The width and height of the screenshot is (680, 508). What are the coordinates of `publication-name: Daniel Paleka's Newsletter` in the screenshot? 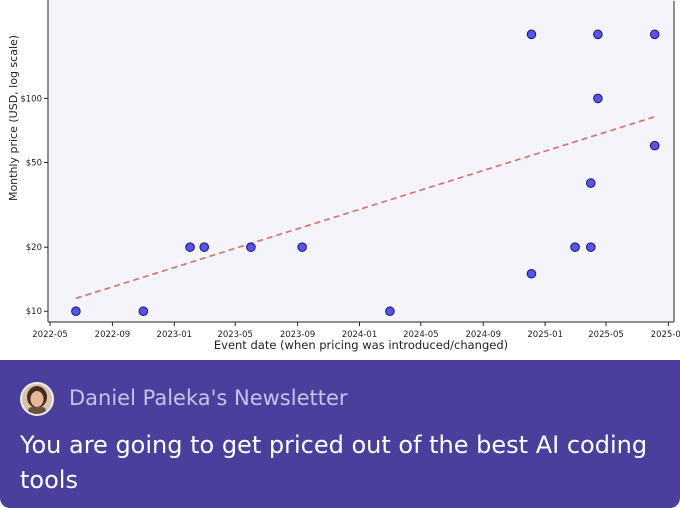 It's located at (208, 398).